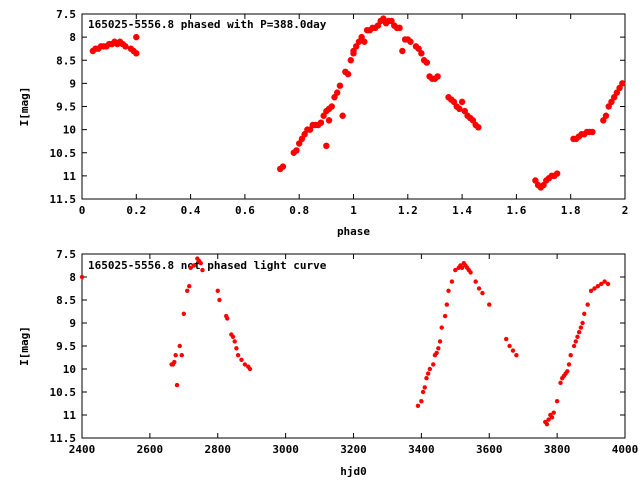 This screenshot has width=640, height=480. What do you see at coordinates (82, 210) in the screenshot?
I see `x-tick-label: 0` at bounding box center [82, 210].